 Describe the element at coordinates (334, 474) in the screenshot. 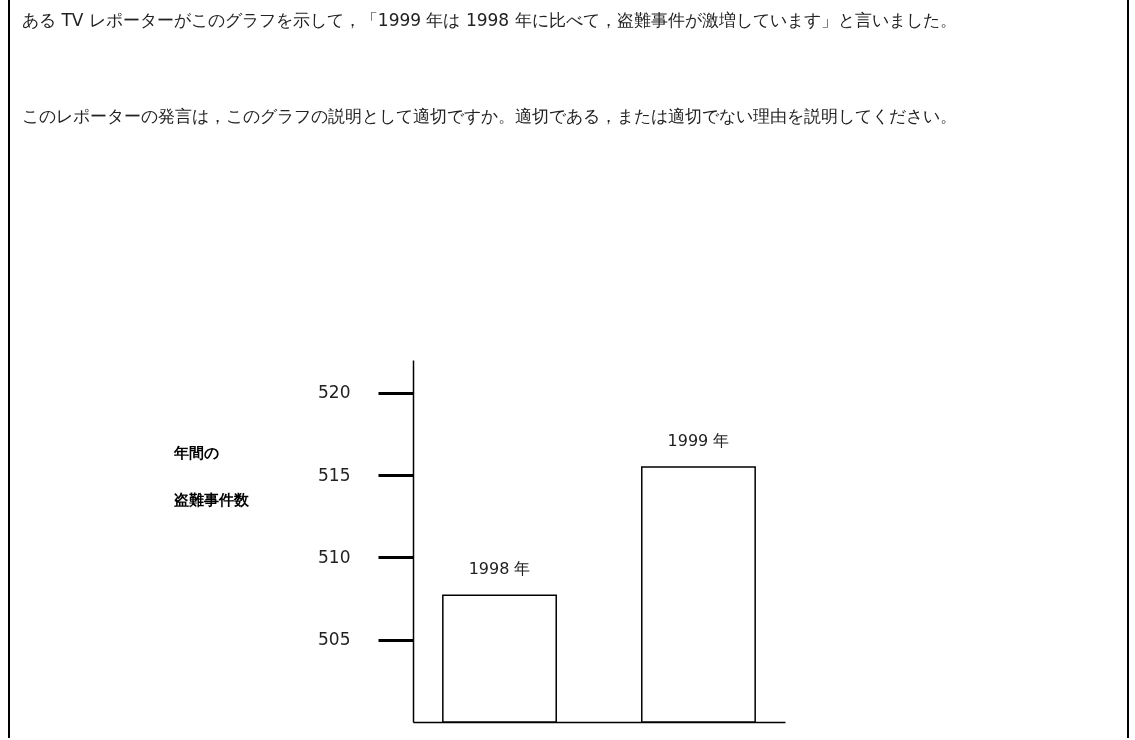

I see `y-tick-label: 515` at that location.